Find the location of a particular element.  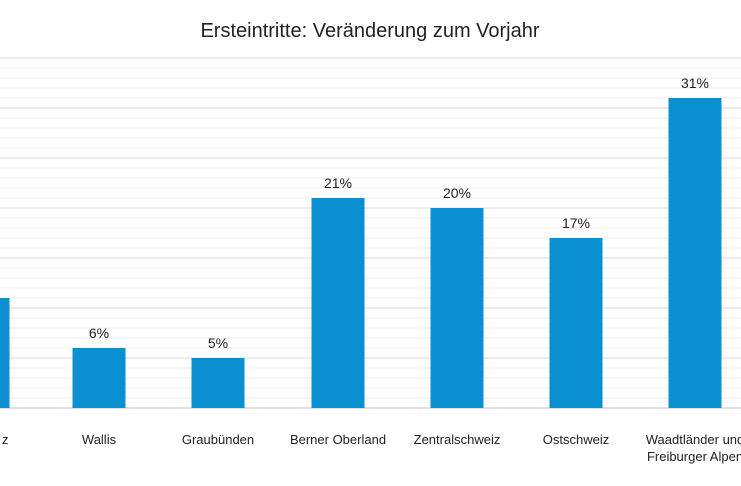

category-label: z is located at coordinates (5, 439).